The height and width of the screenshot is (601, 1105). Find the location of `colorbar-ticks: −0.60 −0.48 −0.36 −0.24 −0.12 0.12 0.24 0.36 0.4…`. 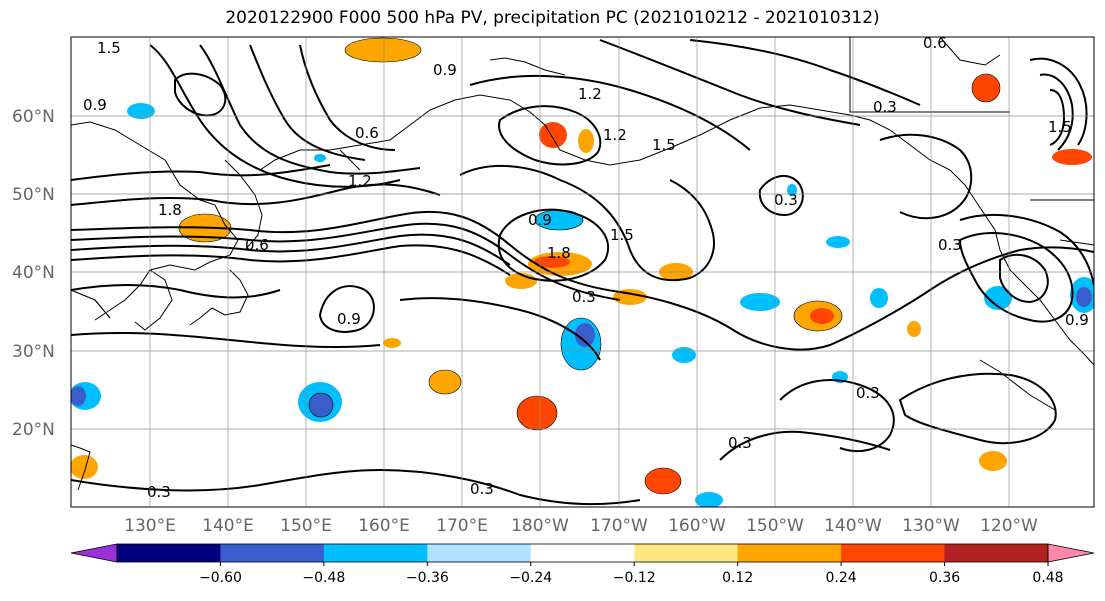

colorbar-ticks: −0.60 −0.48 −0.36 −0.24 −0.12 0.12 0.24 0.36 0.4… is located at coordinates (631, 574).